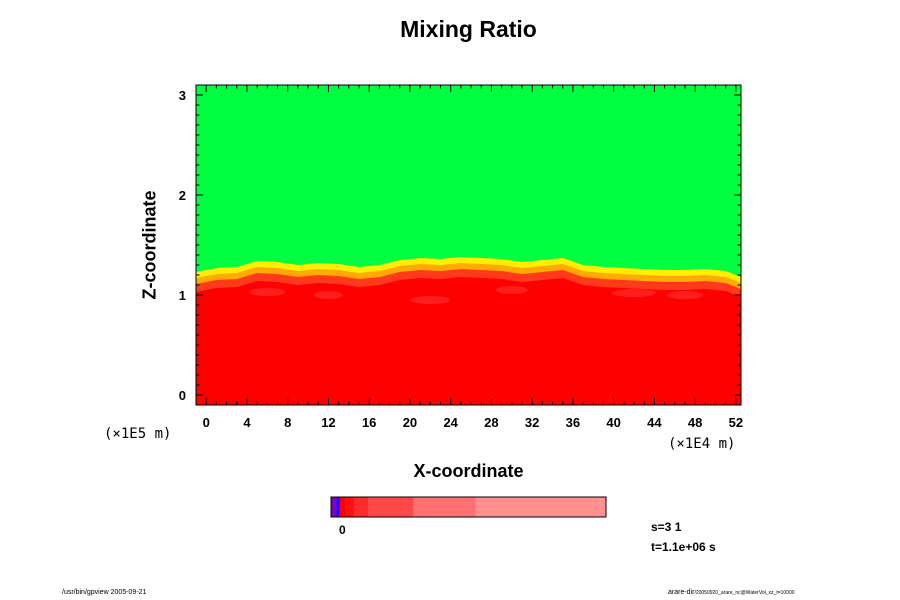 Image resolution: width=900 pixels, height=600 pixels. What do you see at coordinates (654, 422) in the screenshot?
I see `x-tick-label-11: 44` at bounding box center [654, 422].